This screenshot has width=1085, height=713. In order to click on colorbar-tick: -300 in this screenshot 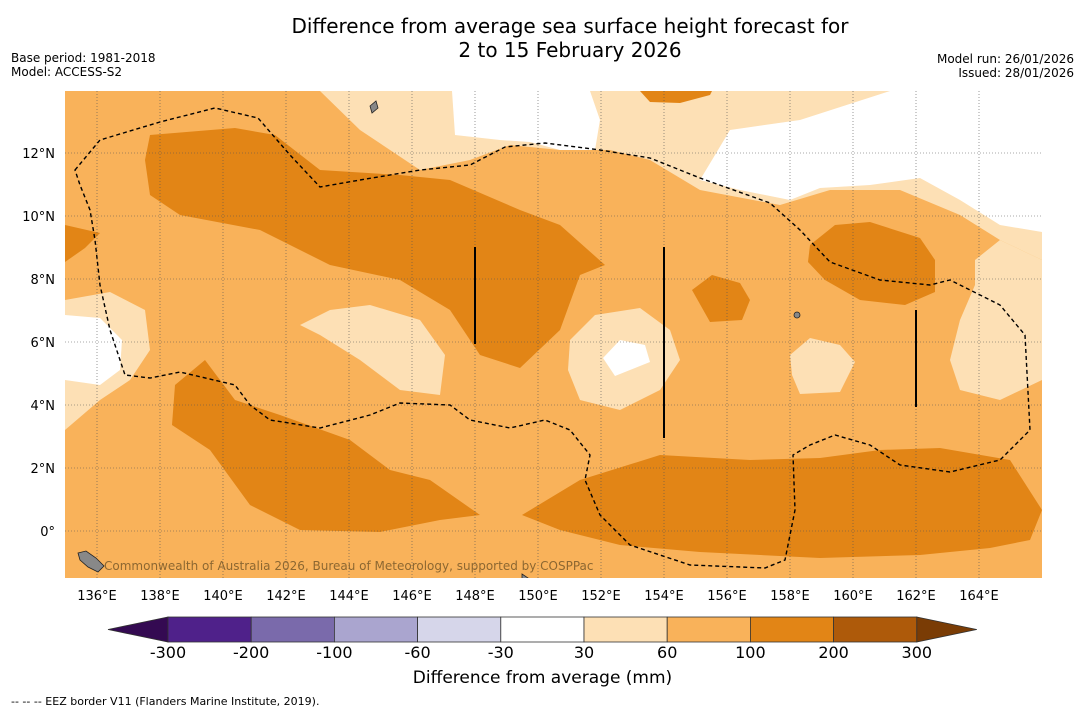, I will do `click(168, 652)`.